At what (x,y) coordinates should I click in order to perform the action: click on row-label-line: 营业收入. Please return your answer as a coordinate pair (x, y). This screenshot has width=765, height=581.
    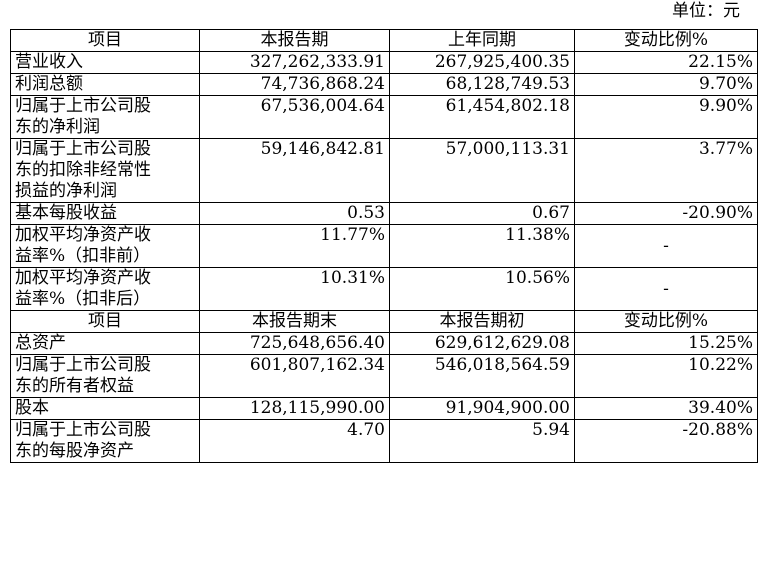
    Looking at the image, I should click on (49, 62).